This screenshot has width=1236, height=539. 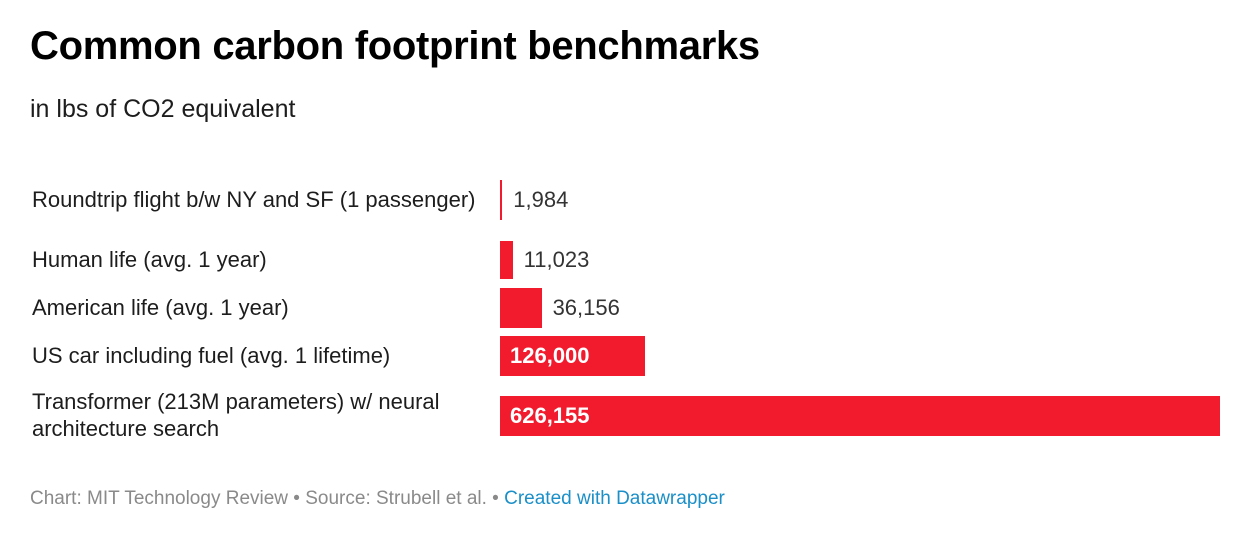 What do you see at coordinates (149, 259) in the screenshot?
I see `category-label: Human life (avg. 1 year)` at bounding box center [149, 259].